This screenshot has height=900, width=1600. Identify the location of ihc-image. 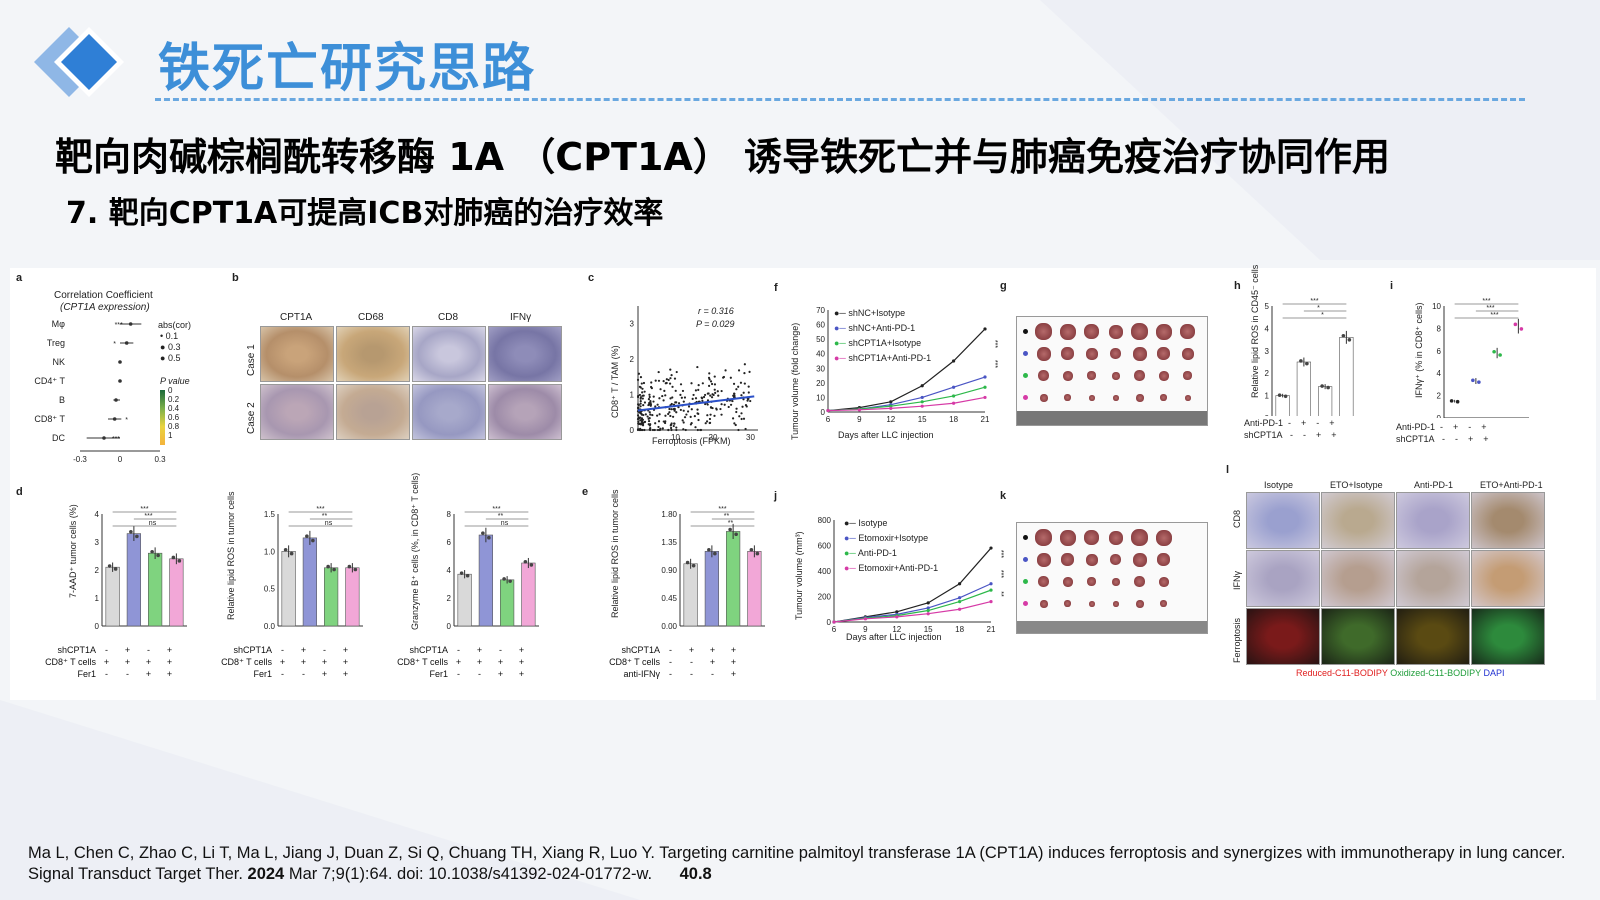
(449, 412).